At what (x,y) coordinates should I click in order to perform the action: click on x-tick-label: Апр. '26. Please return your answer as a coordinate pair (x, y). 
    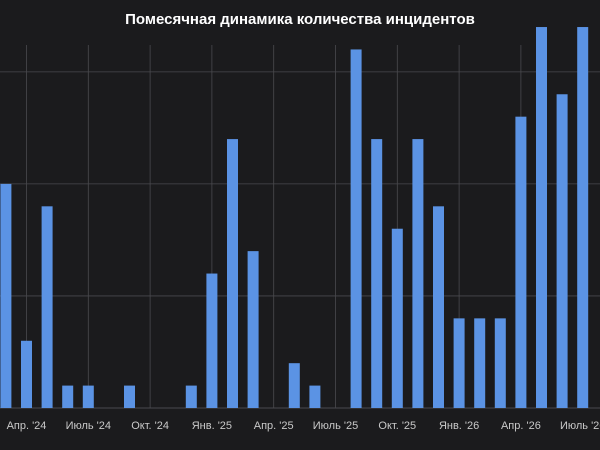
    Looking at the image, I should click on (521, 426).